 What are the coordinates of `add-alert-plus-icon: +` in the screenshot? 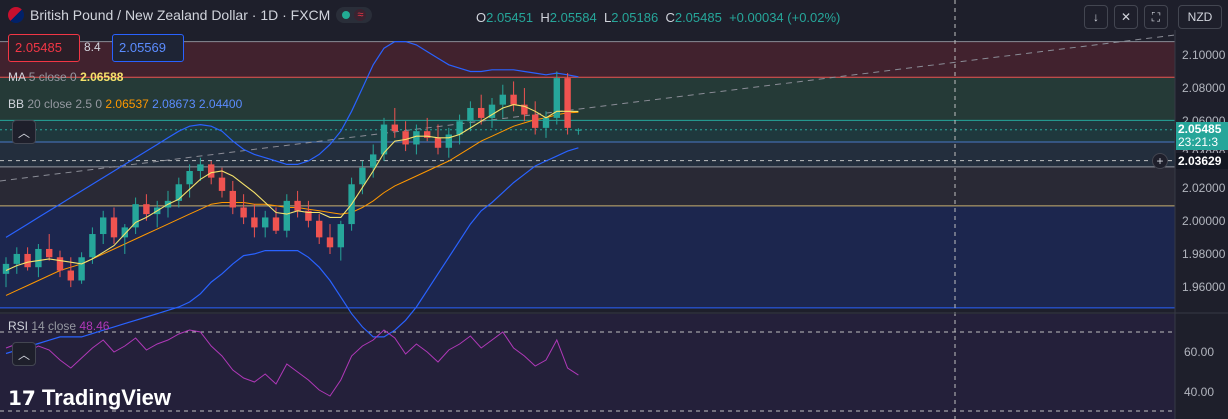 It's located at (1160, 160).